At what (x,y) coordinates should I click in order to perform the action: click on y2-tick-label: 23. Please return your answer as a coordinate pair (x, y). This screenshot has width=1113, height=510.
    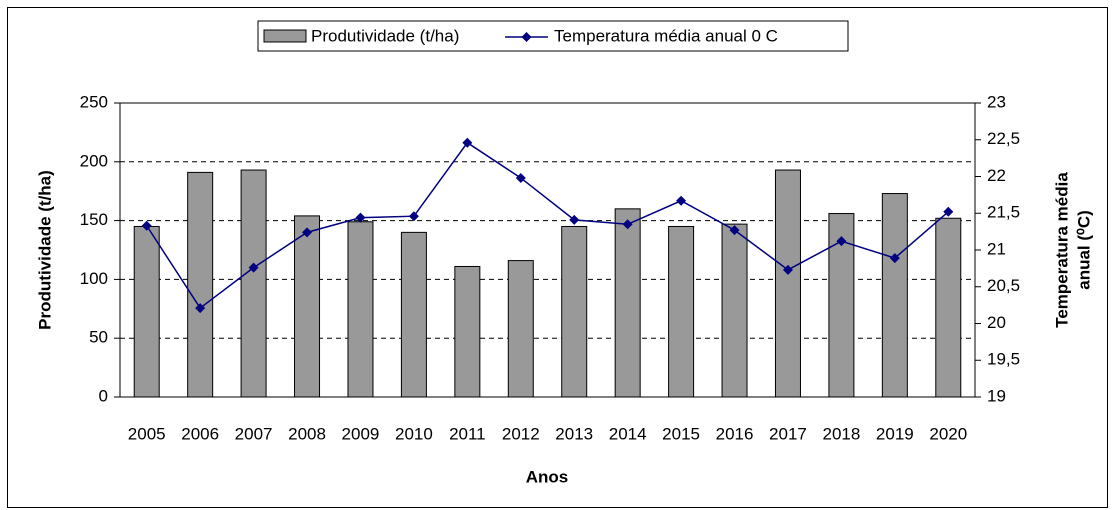
    Looking at the image, I should click on (996, 101).